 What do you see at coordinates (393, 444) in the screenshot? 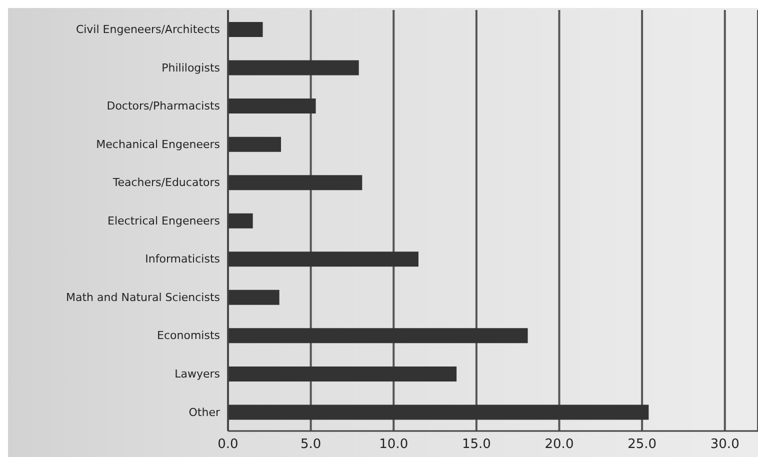
I see `x-tick-label: 10.0` at bounding box center [393, 444].